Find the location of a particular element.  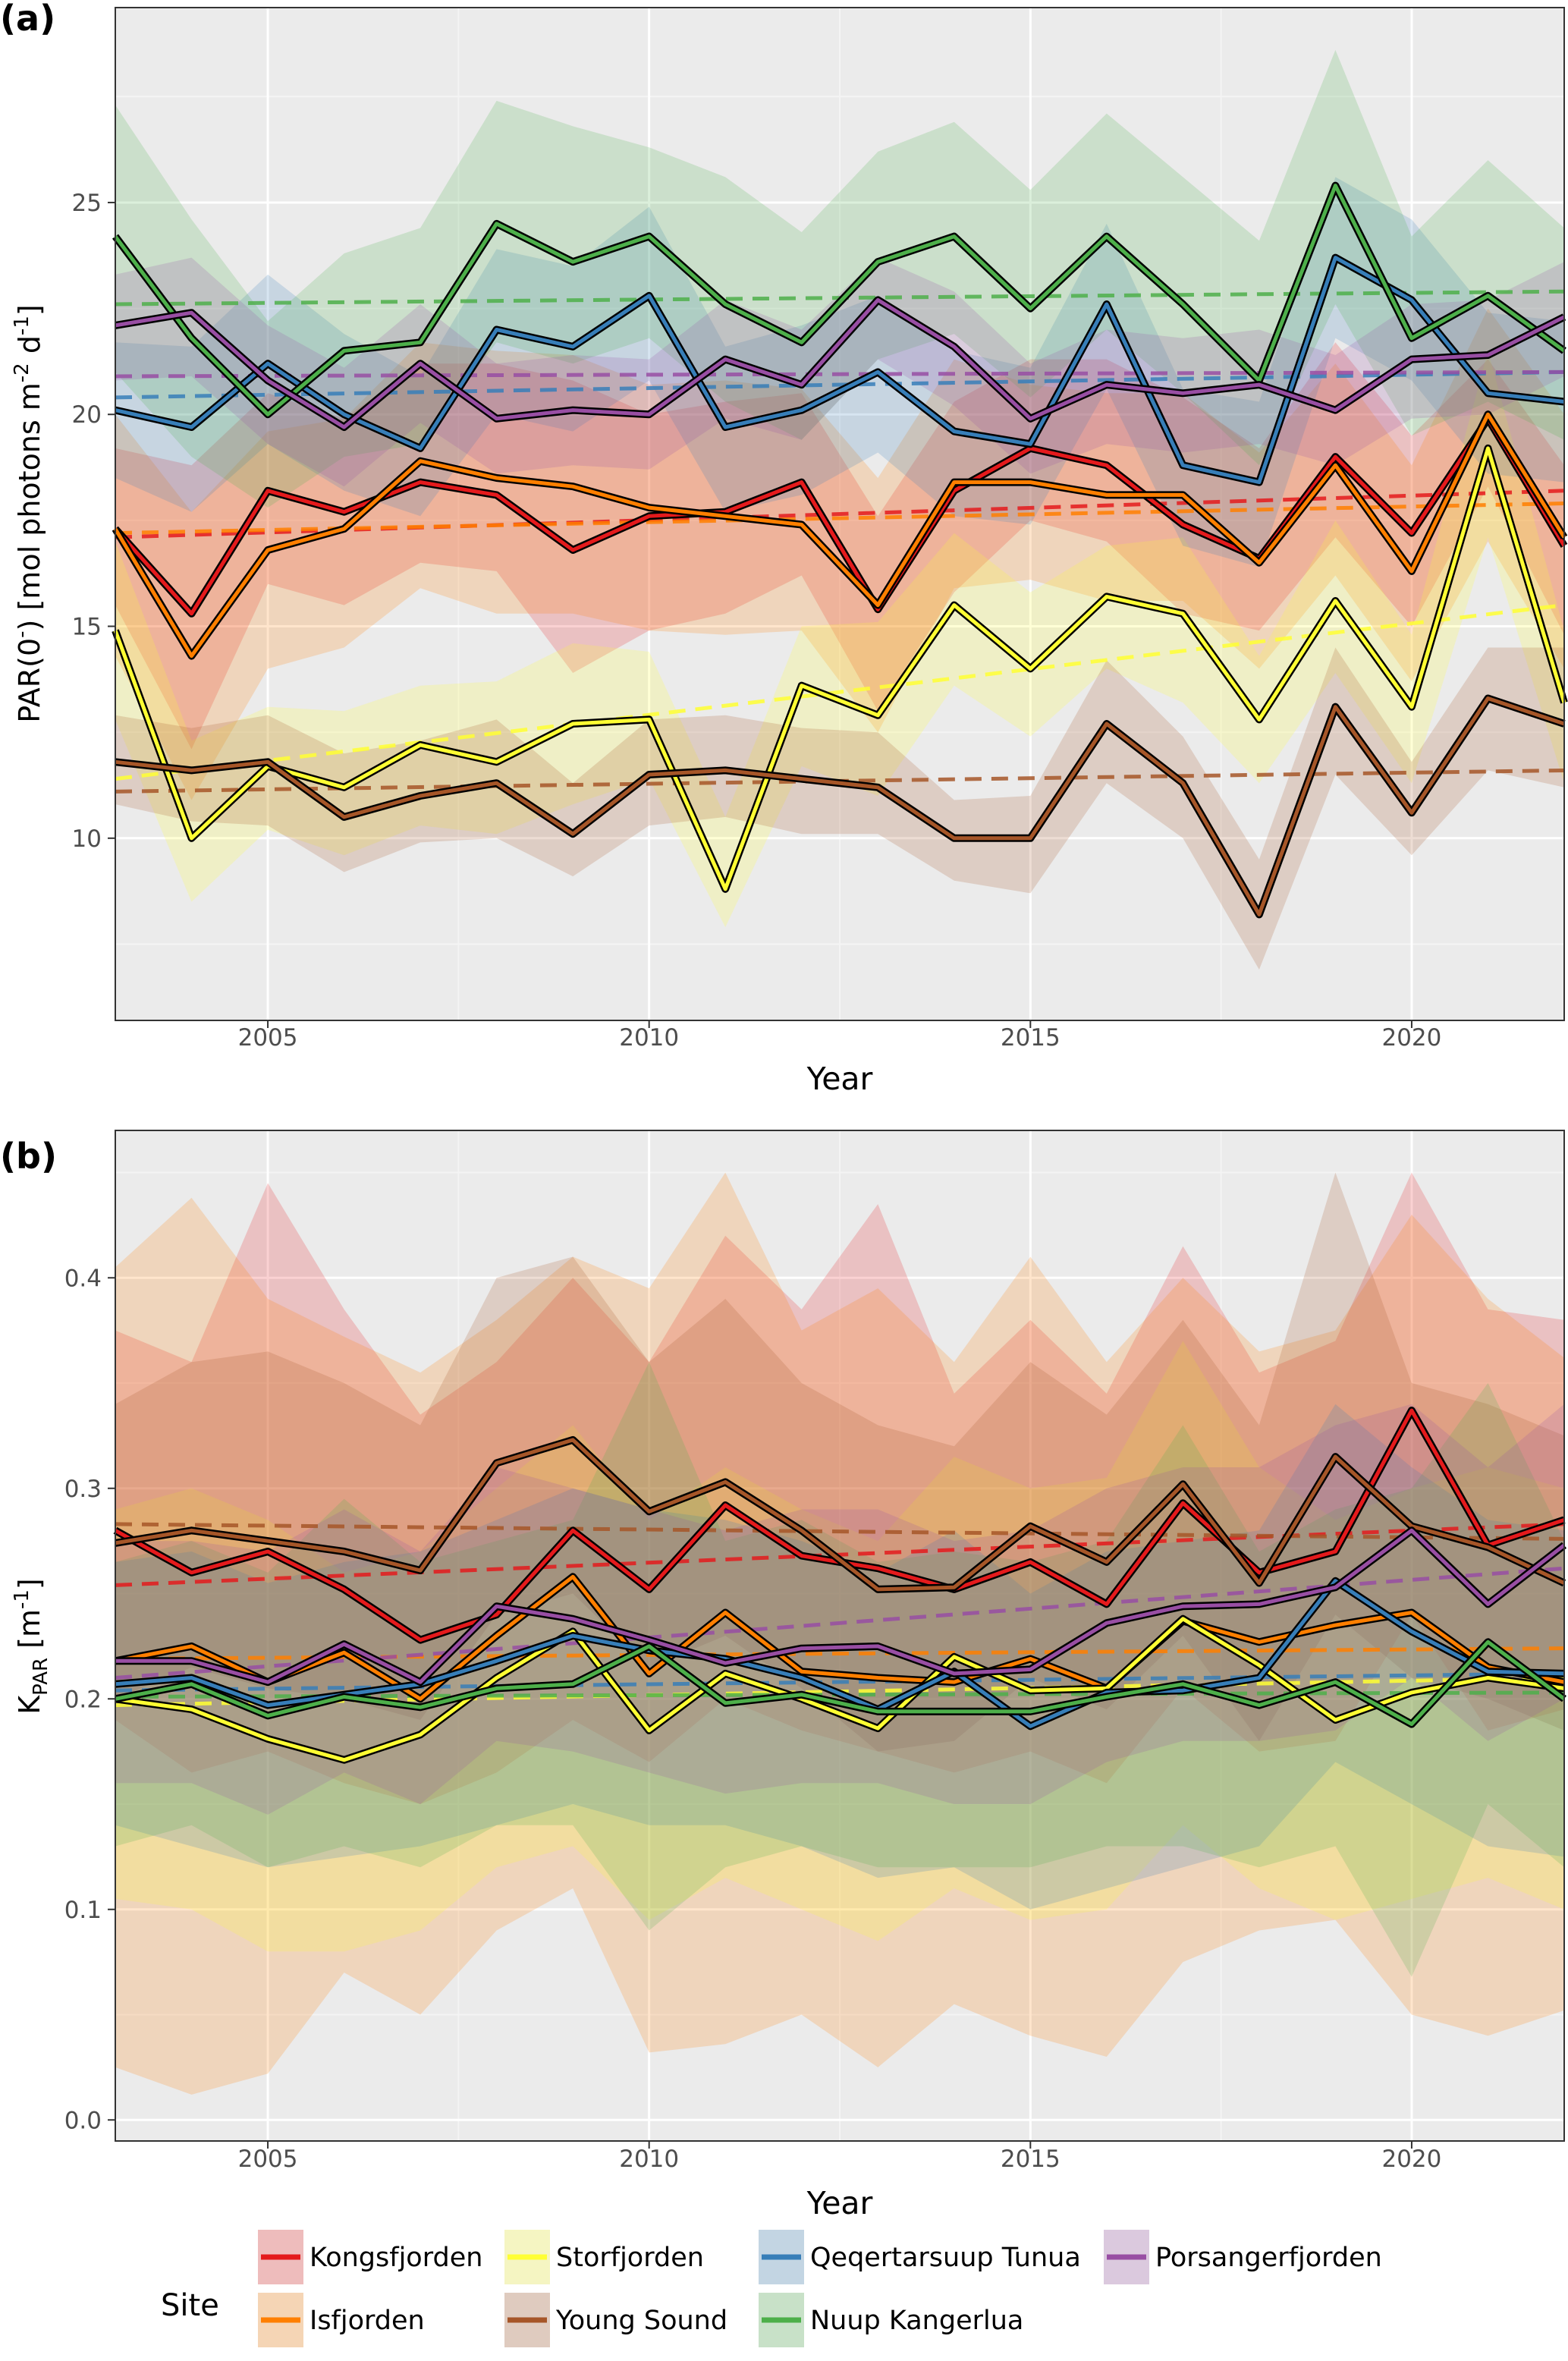

panel-b-series-lines is located at coordinates (840, 1585).